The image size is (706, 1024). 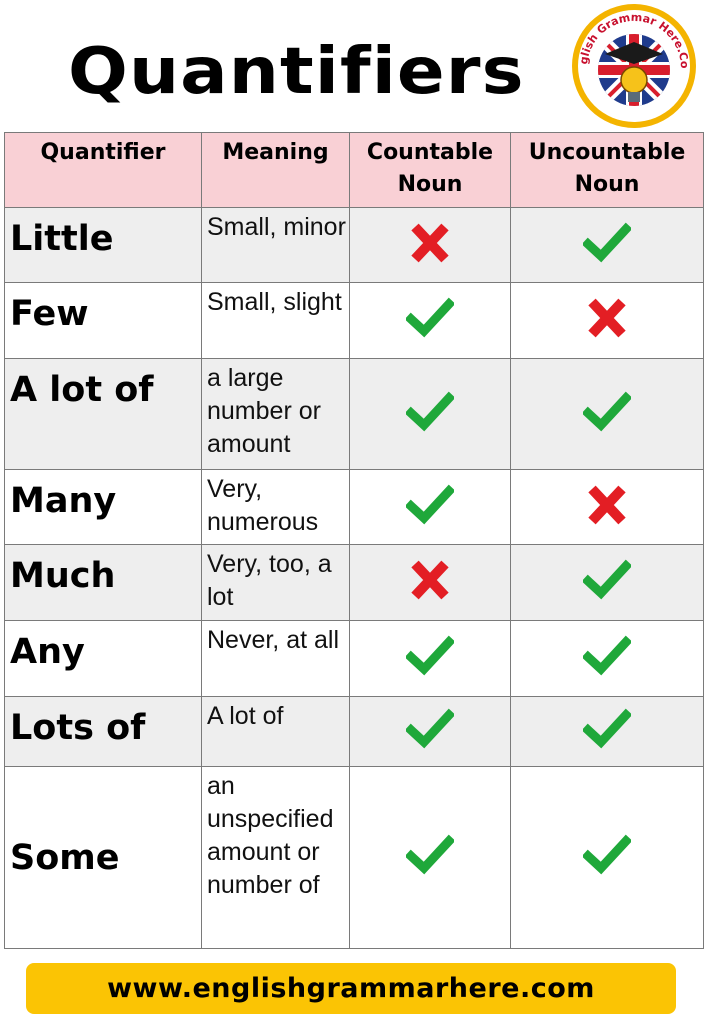 What do you see at coordinates (103, 731) in the screenshot?
I see `quantifier-cell: Lots of` at bounding box center [103, 731].